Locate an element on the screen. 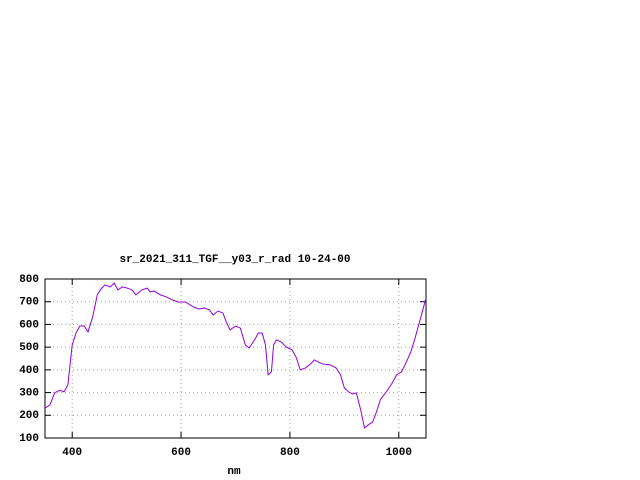 Image resolution: width=640 pixels, height=480 pixels. x-tick-label: 600 is located at coordinates (181, 453).